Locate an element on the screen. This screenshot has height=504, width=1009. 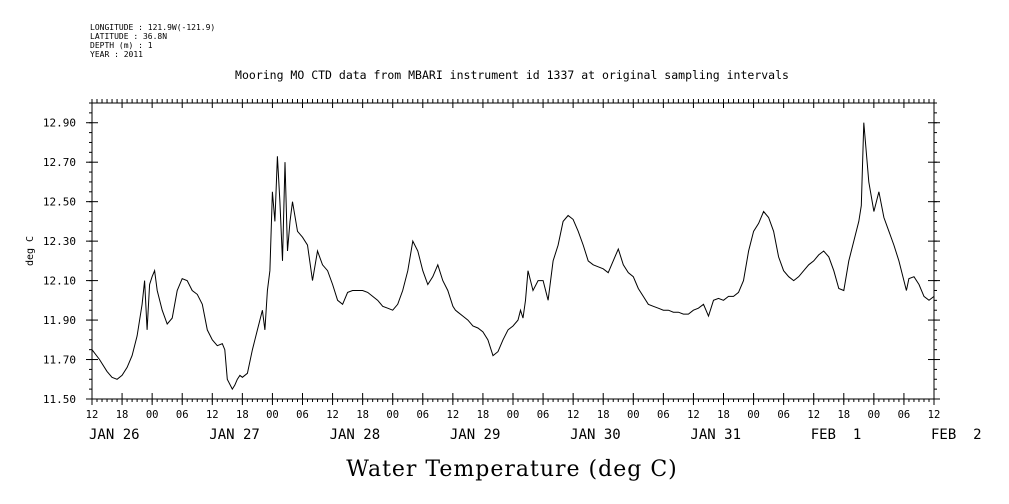
y-tick-label: 11.90 is located at coordinates (59, 320).